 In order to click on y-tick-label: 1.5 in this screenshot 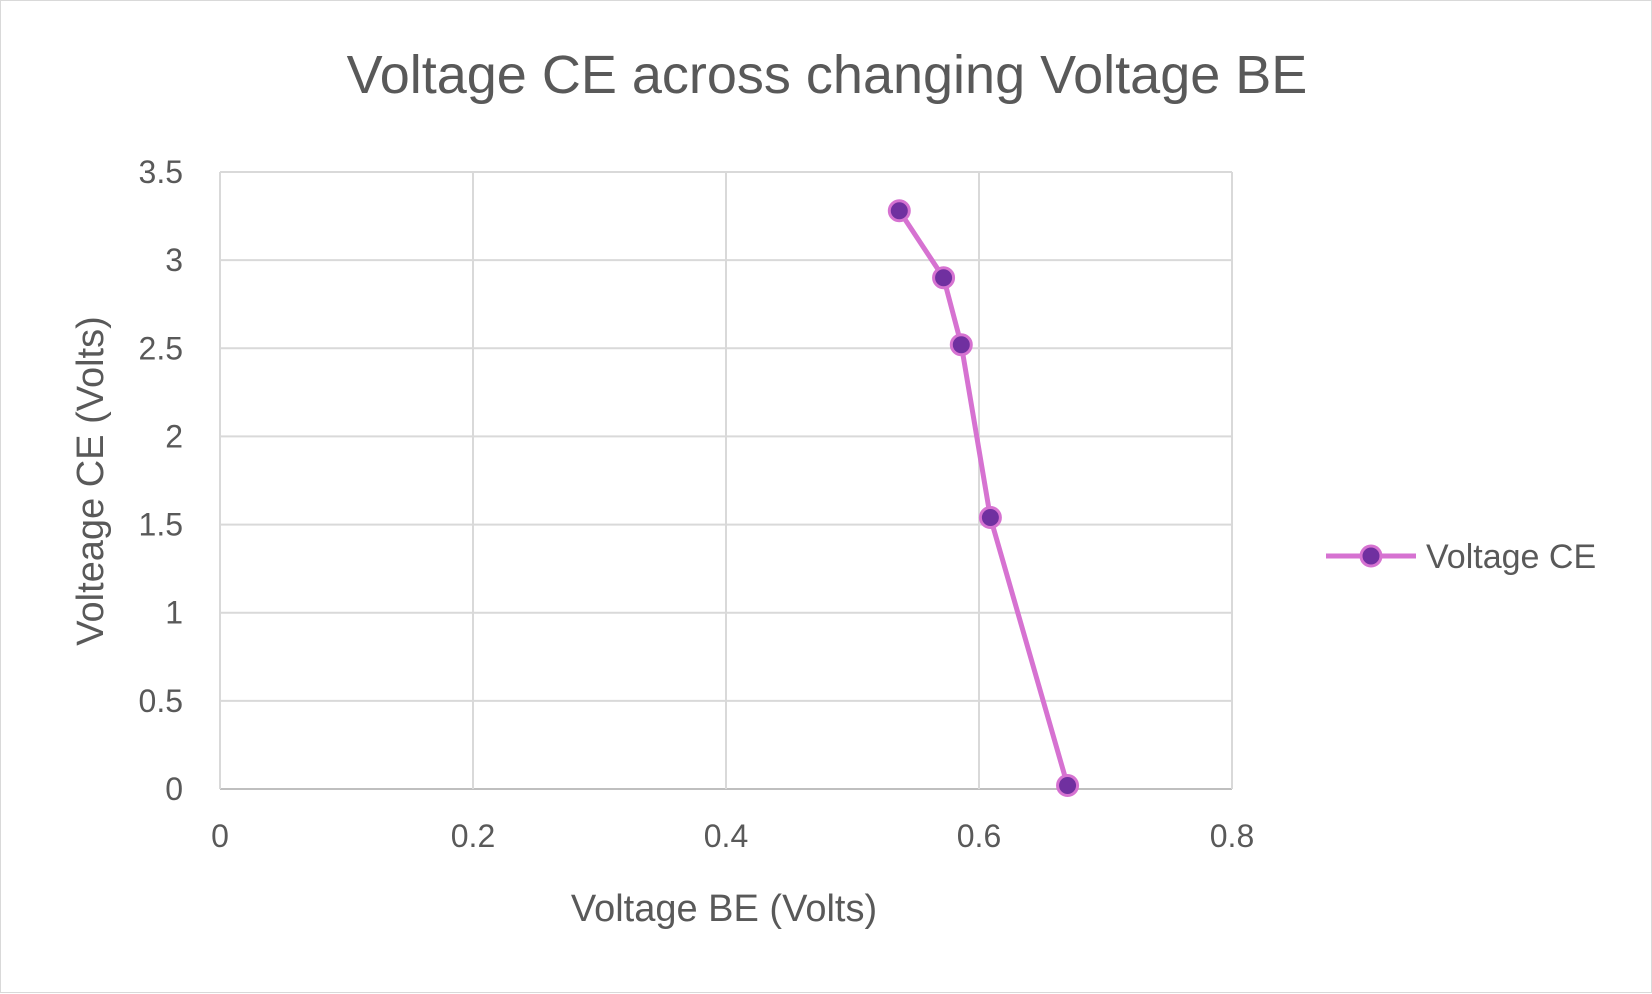, I will do `click(161, 525)`.